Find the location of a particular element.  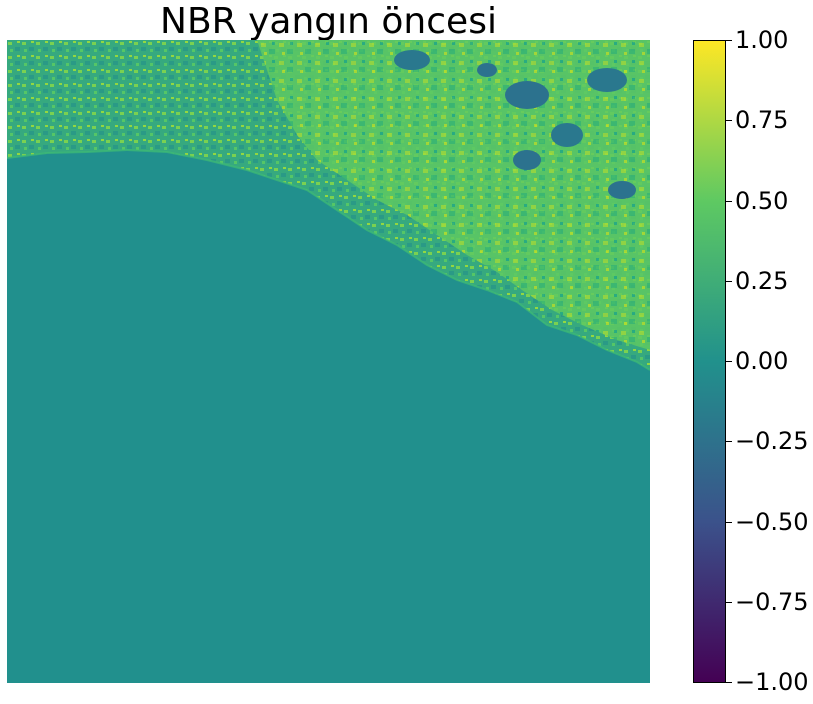

colorbar-tick-label: −0.25 is located at coordinates (772, 441).